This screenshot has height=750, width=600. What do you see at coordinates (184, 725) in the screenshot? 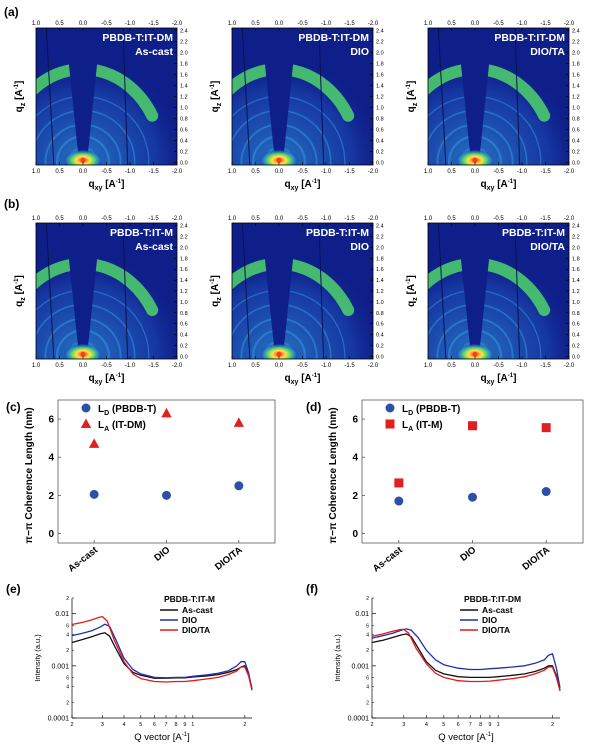
I see `x-tick-label: 9` at bounding box center [184, 725].